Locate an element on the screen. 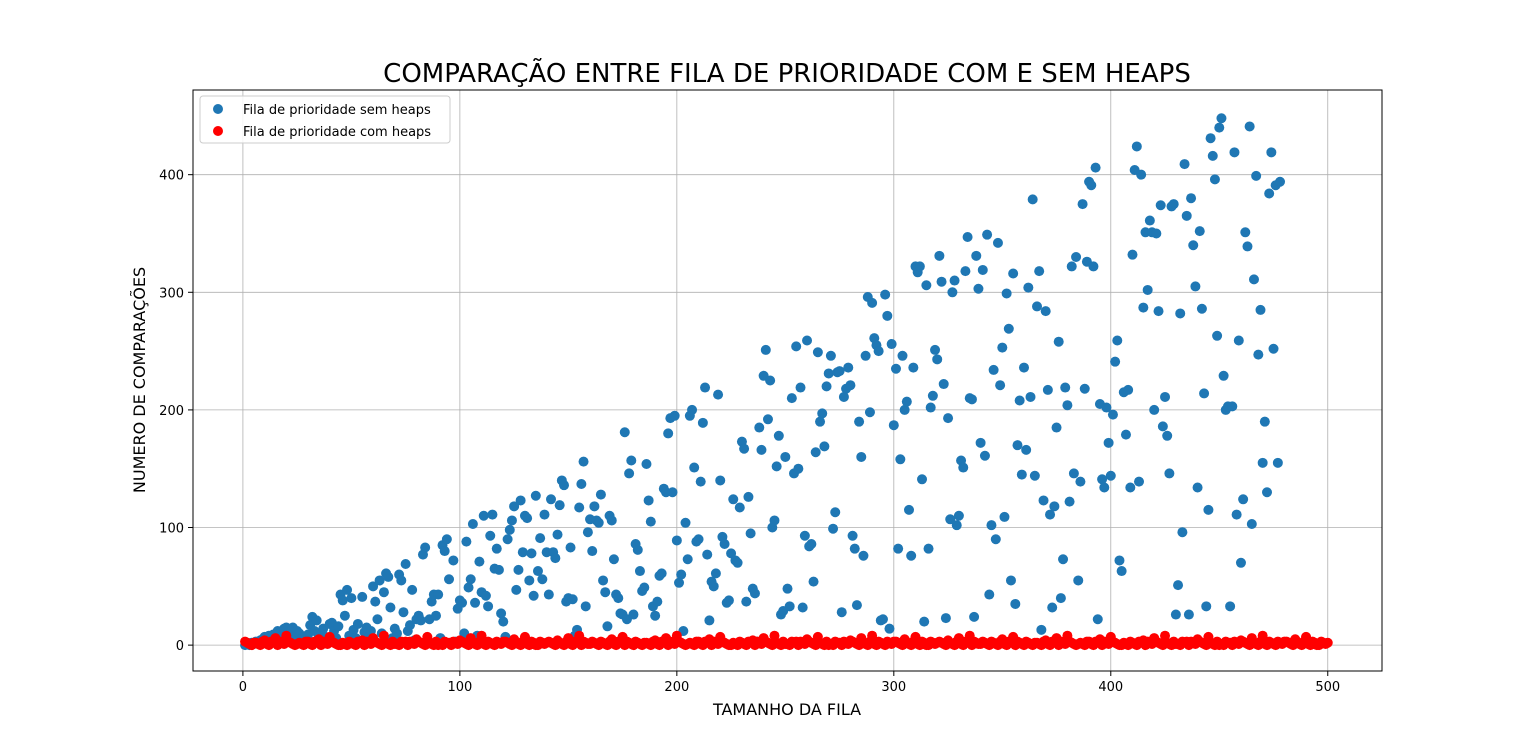 This screenshot has width=1536, height=754. legend-label-sem-heaps: Fila de prioridade sem heaps is located at coordinates (337, 110).